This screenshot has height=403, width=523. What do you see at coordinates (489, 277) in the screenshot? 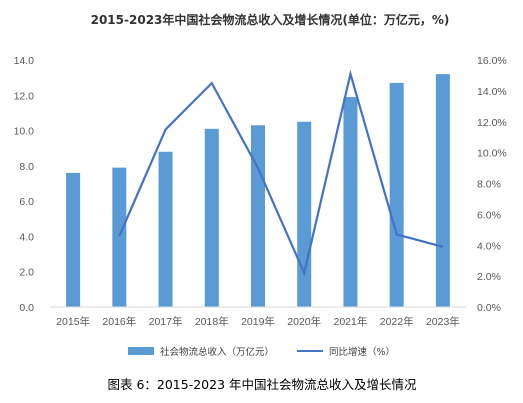
I see `y-right-tick-label: 2.0%` at bounding box center [489, 277].